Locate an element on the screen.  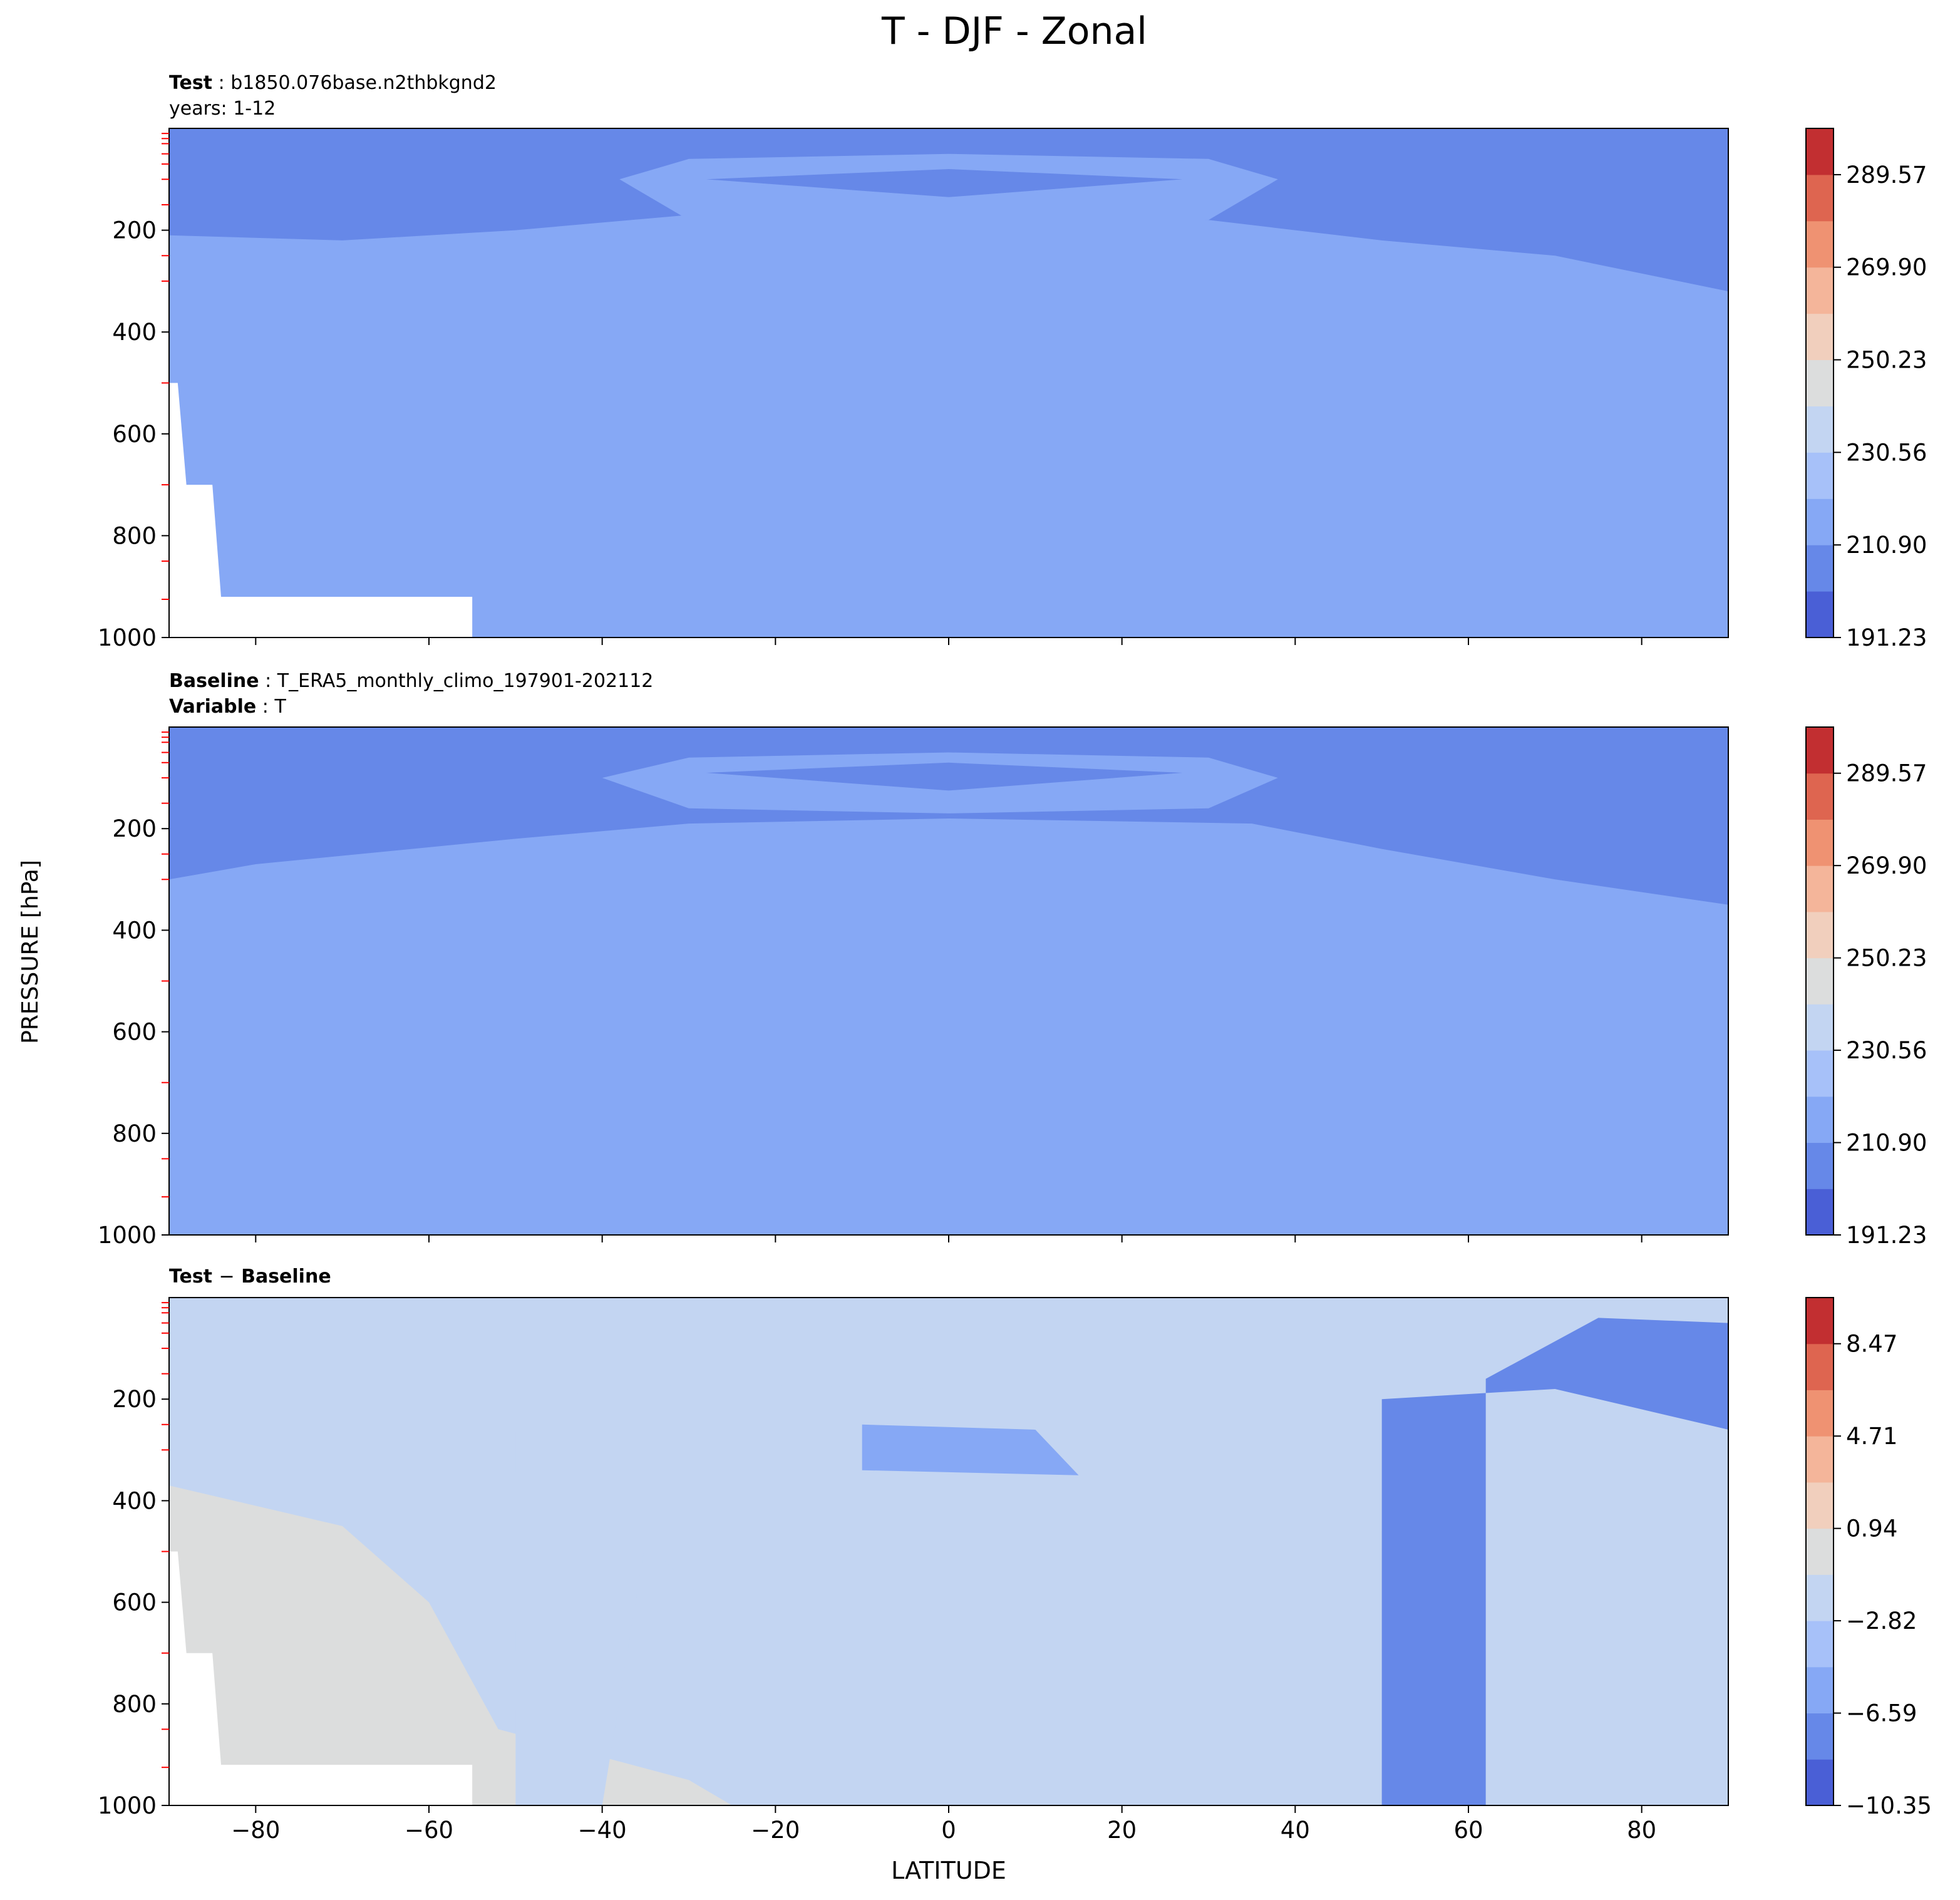
x-axis-label: LATITUDE is located at coordinates (948, 1870).